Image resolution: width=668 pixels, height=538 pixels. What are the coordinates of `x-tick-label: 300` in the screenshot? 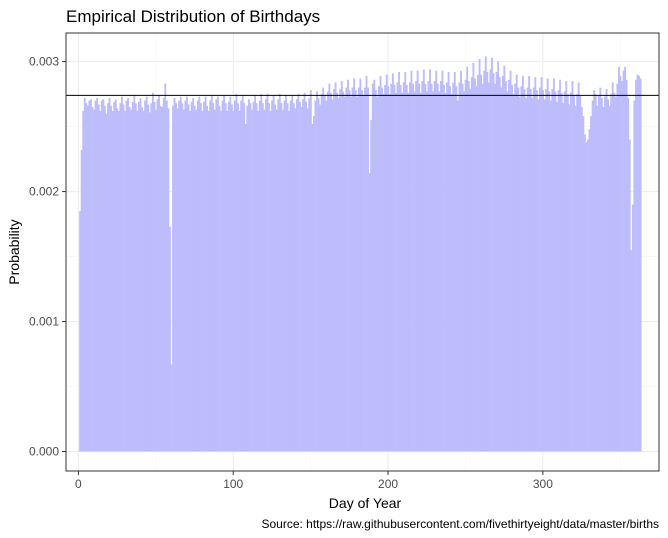 It's located at (543, 484).